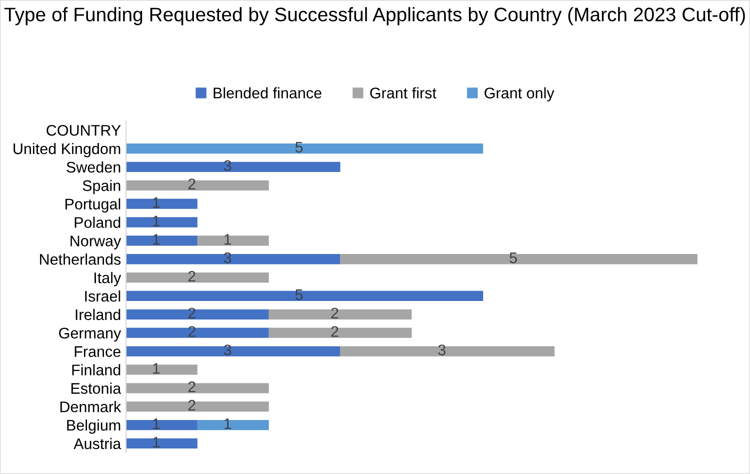  I want to click on y-tick-label: France, so click(97, 351).